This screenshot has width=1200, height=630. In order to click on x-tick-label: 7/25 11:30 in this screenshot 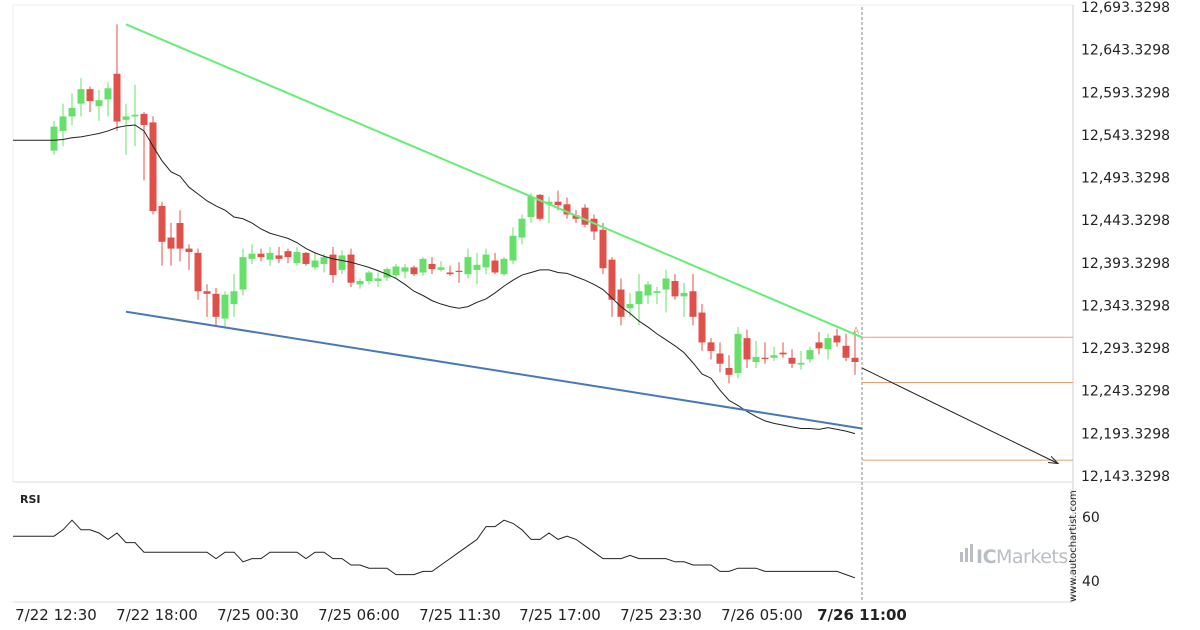, I will do `click(460, 615)`.